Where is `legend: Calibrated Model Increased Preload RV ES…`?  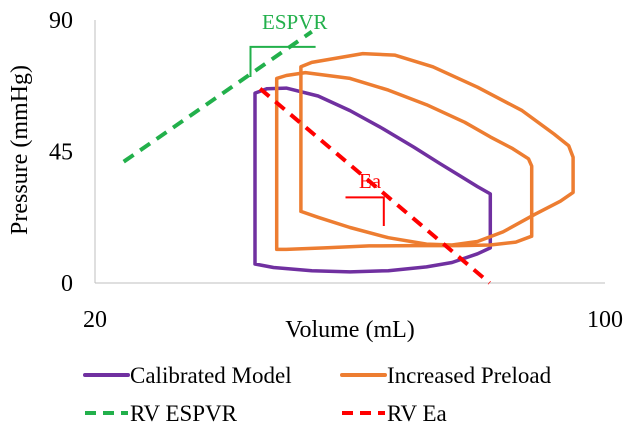
legend: Calibrated Model Increased Preload RV ES… is located at coordinates (317, 394).